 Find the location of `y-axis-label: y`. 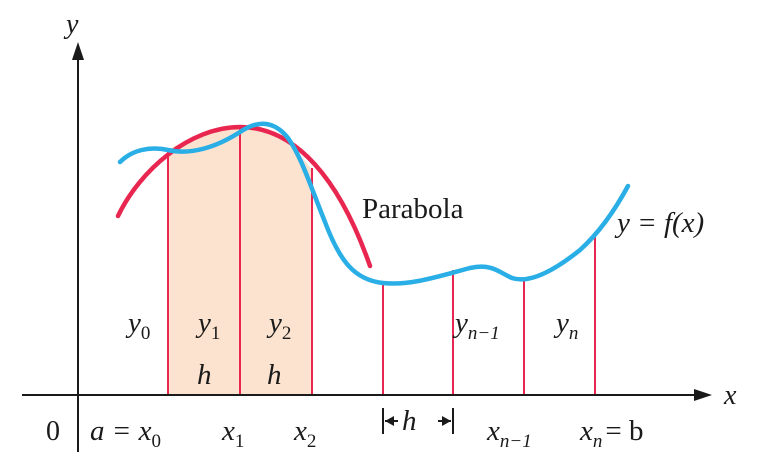

y-axis-label: y is located at coordinates (71, 24).